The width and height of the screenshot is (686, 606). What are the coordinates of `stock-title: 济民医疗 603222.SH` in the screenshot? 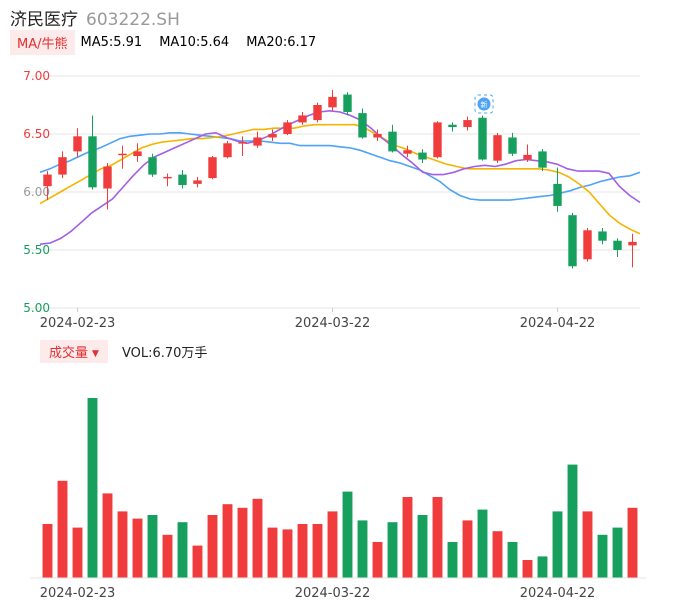 It's located at (95, 17).